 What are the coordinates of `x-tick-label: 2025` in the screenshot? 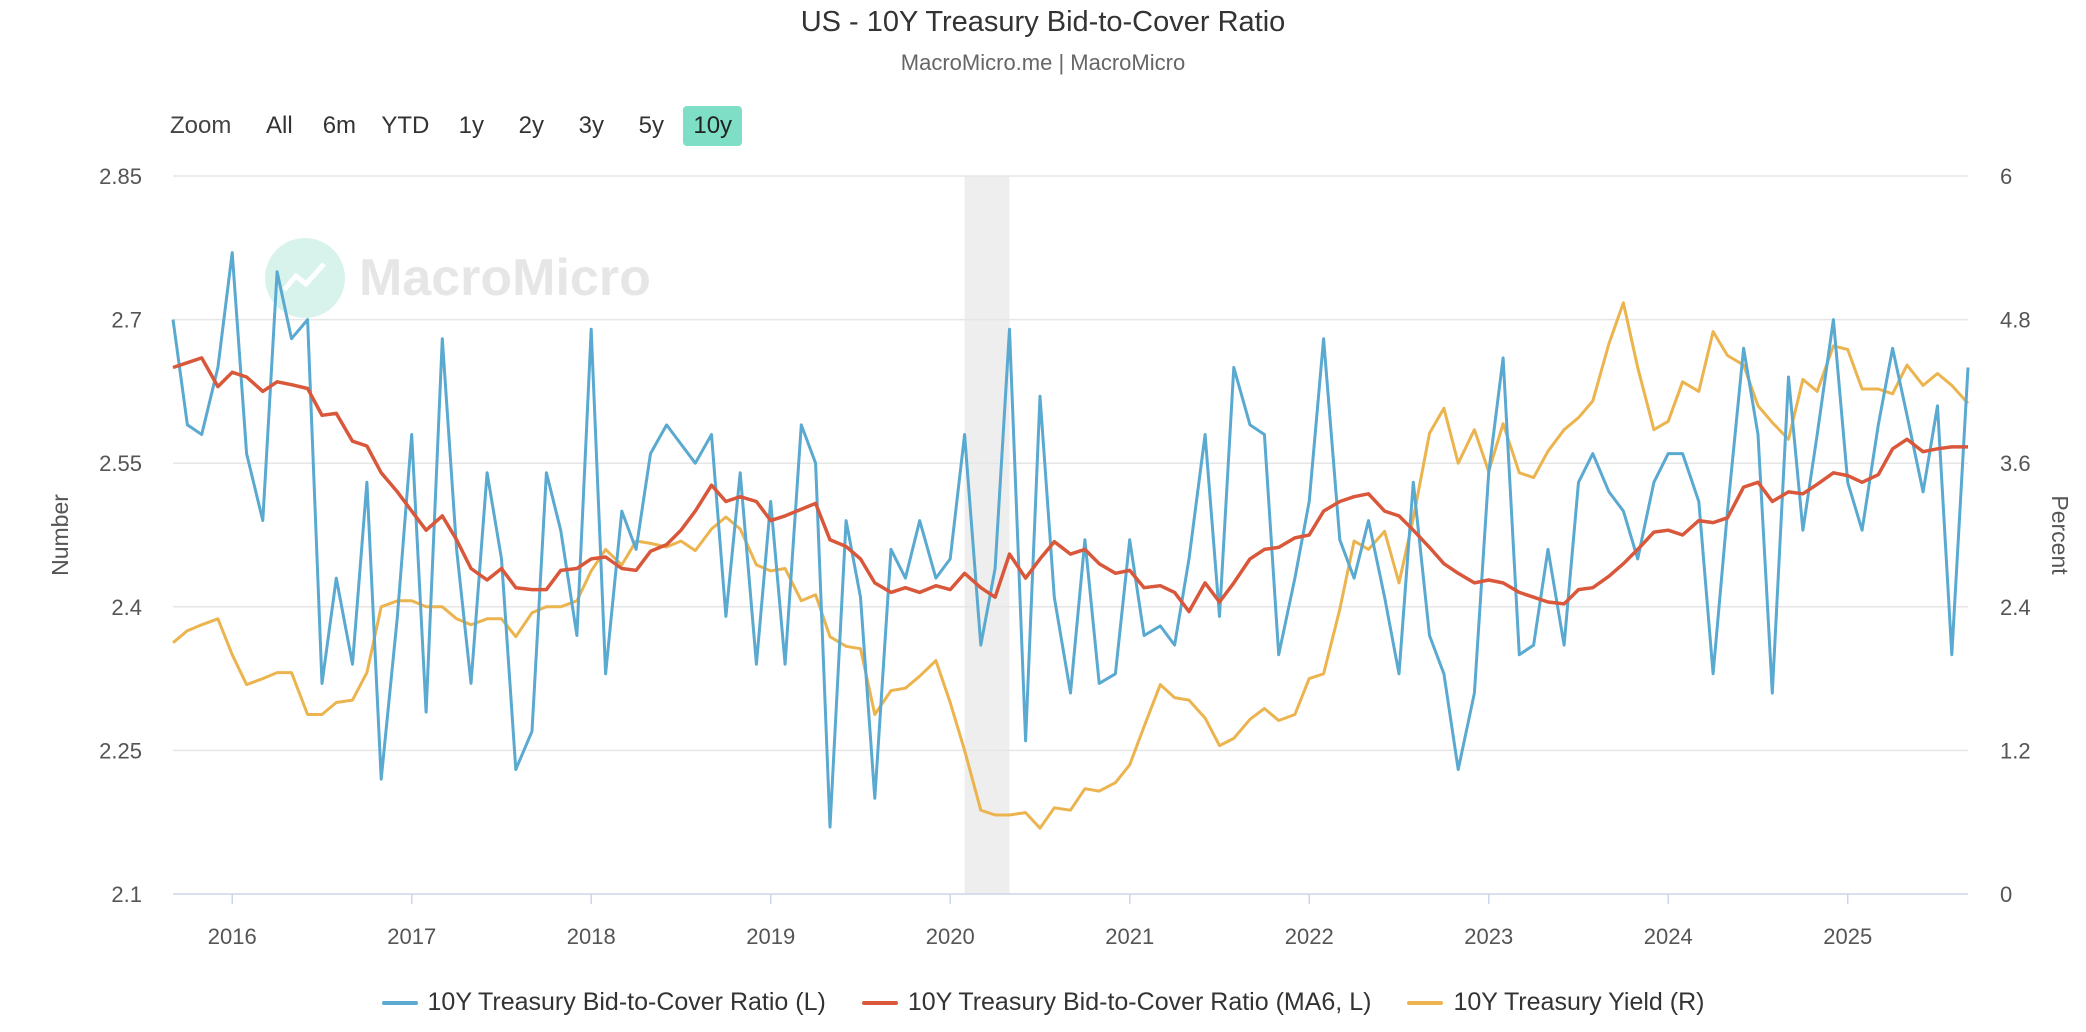 It's located at (1847, 936).